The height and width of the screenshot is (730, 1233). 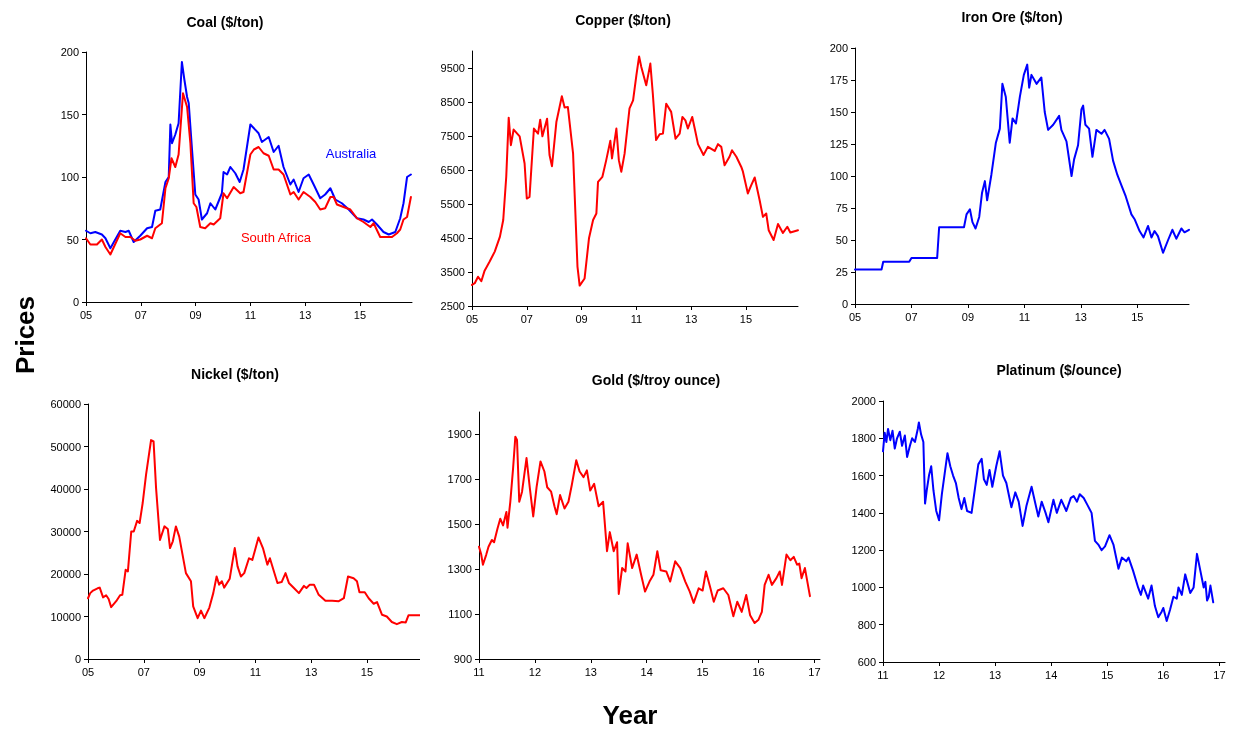 What do you see at coordinates (1059, 370) in the screenshot?
I see `chart-title: Platinum ($/ounce)` at bounding box center [1059, 370].